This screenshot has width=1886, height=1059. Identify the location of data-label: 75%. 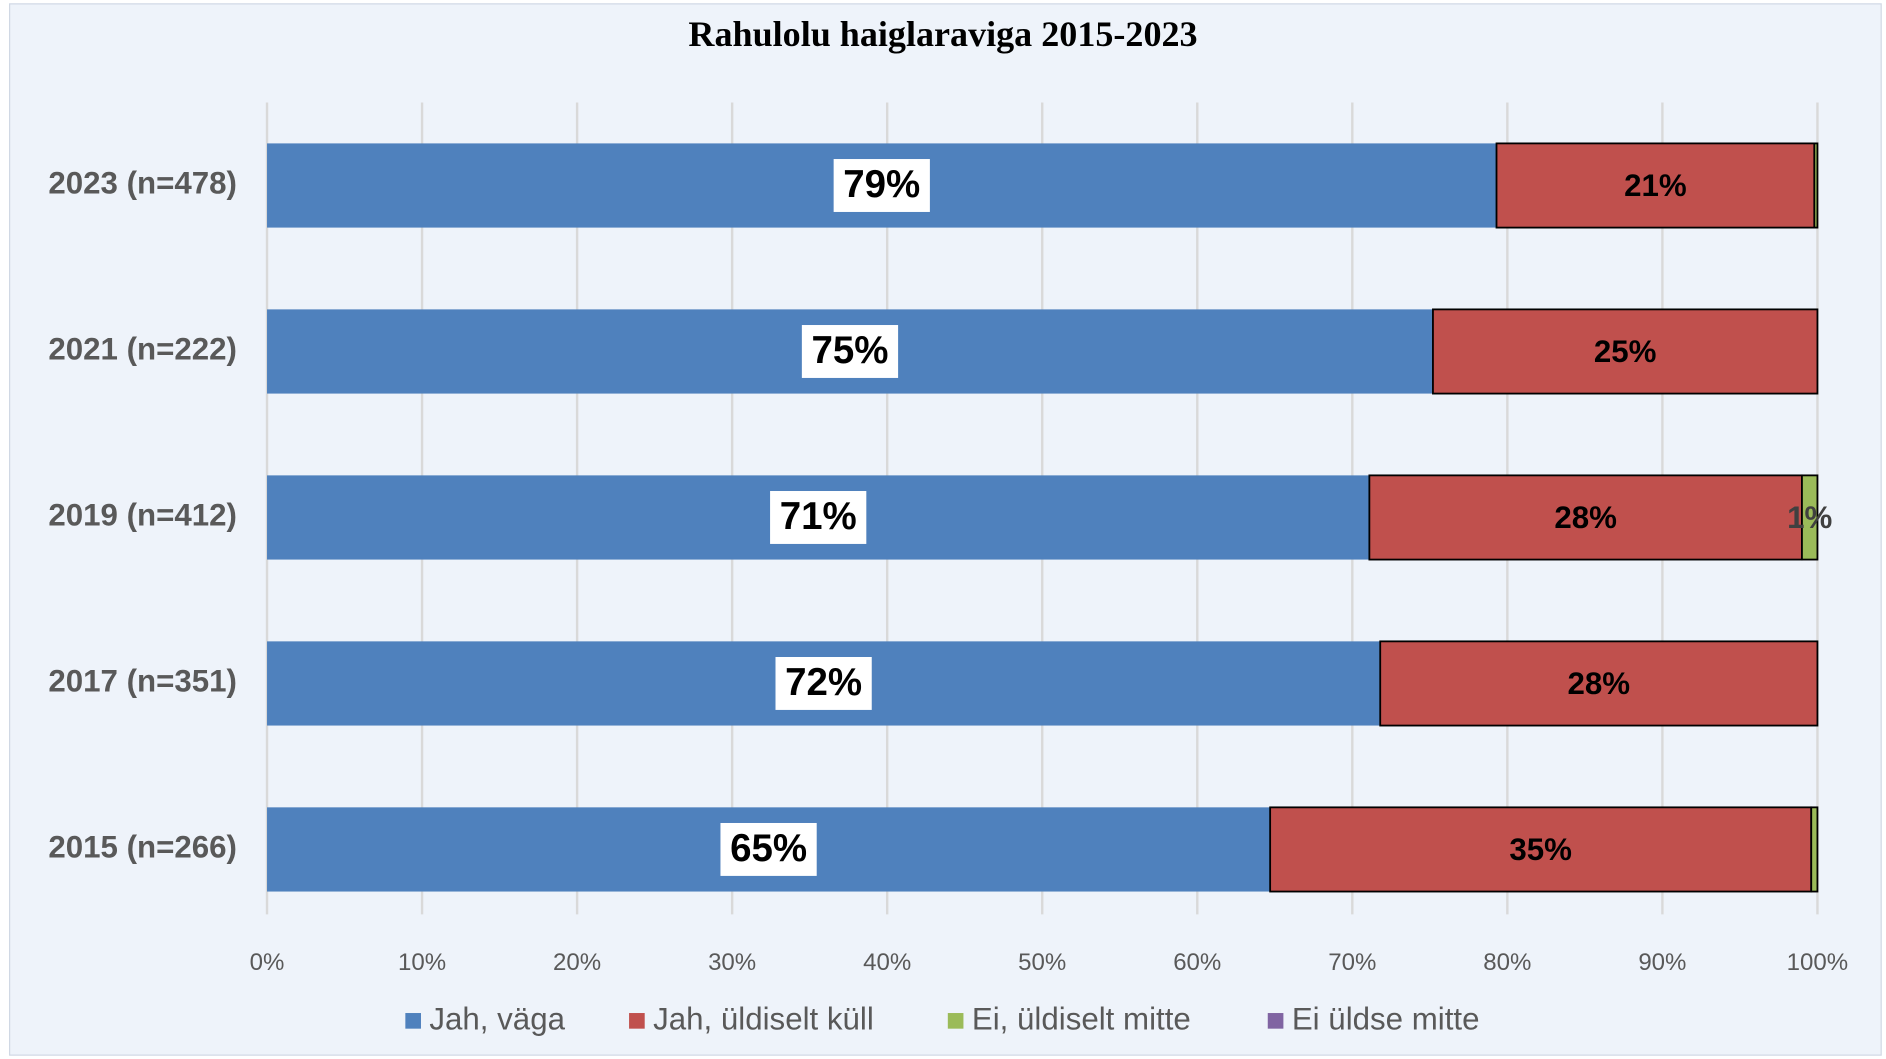
(849, 350).